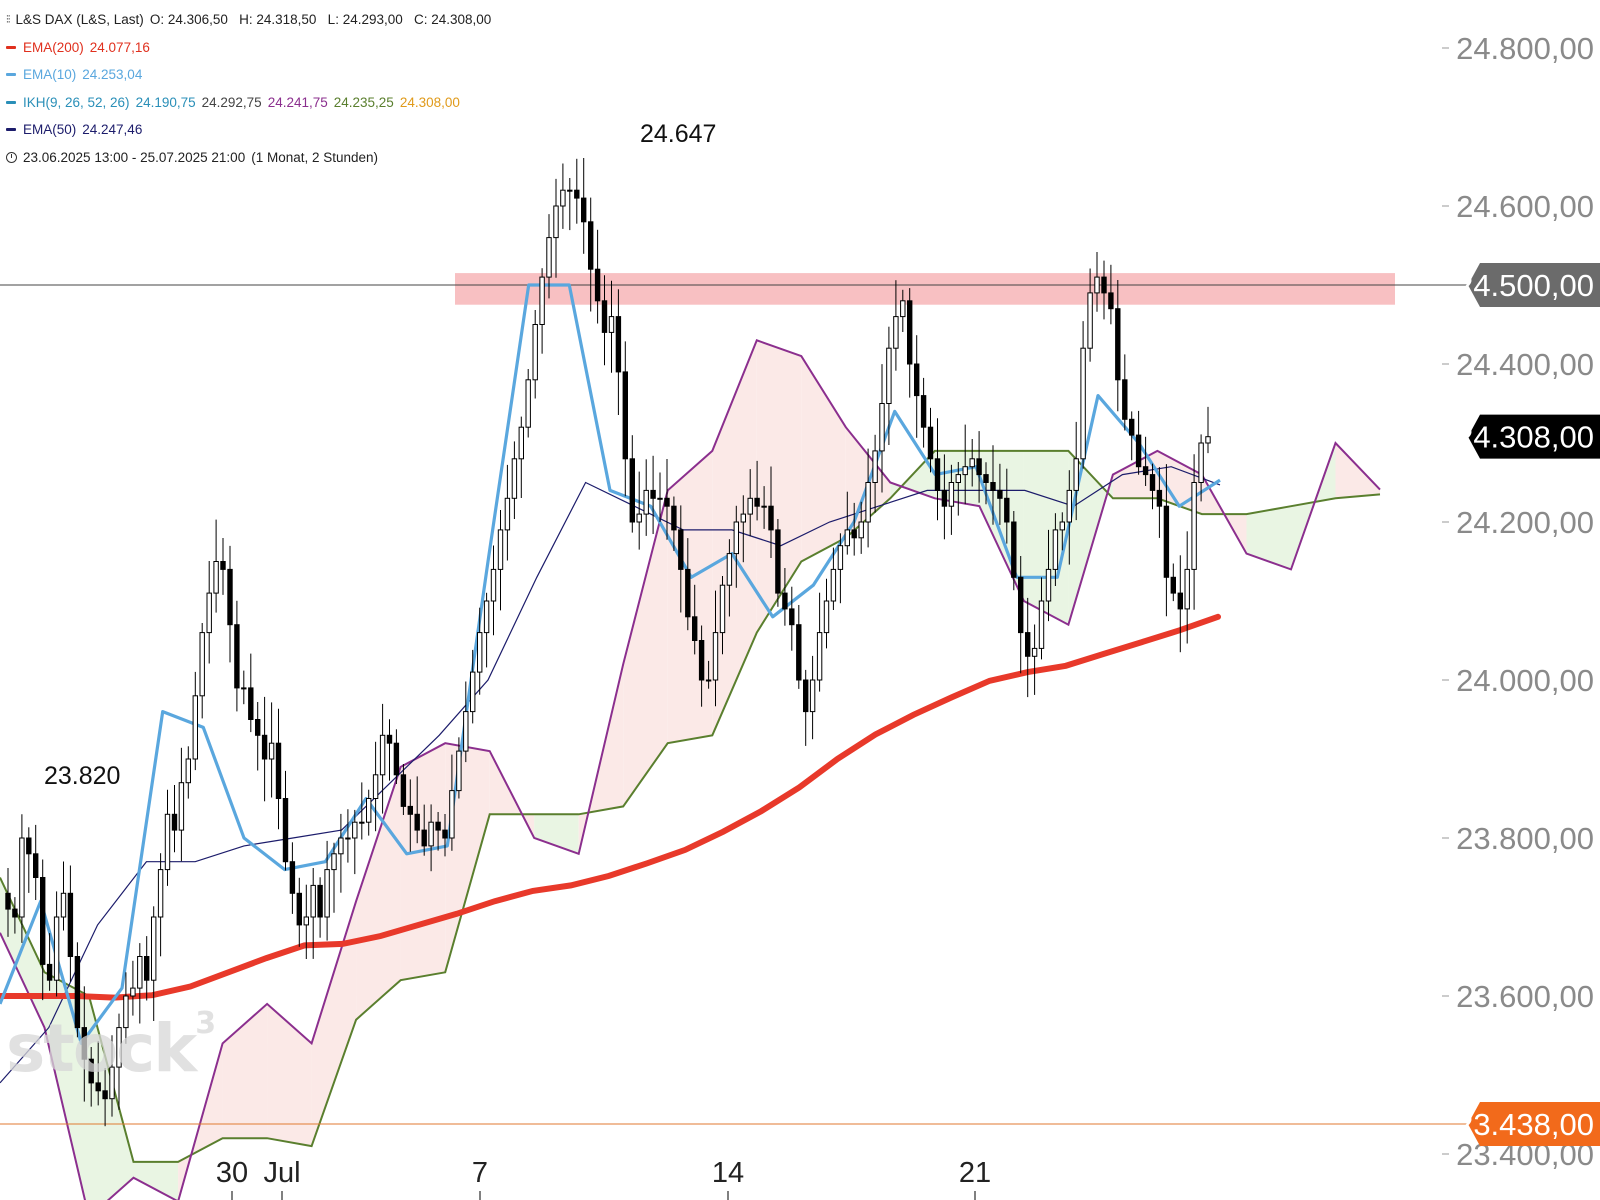 The width and height of the screenshot is (1600, 1200). What do you see at coordinates (11, 75) in the screenshot?
I see `ema10-swatch` at bounding box center [11, 75].